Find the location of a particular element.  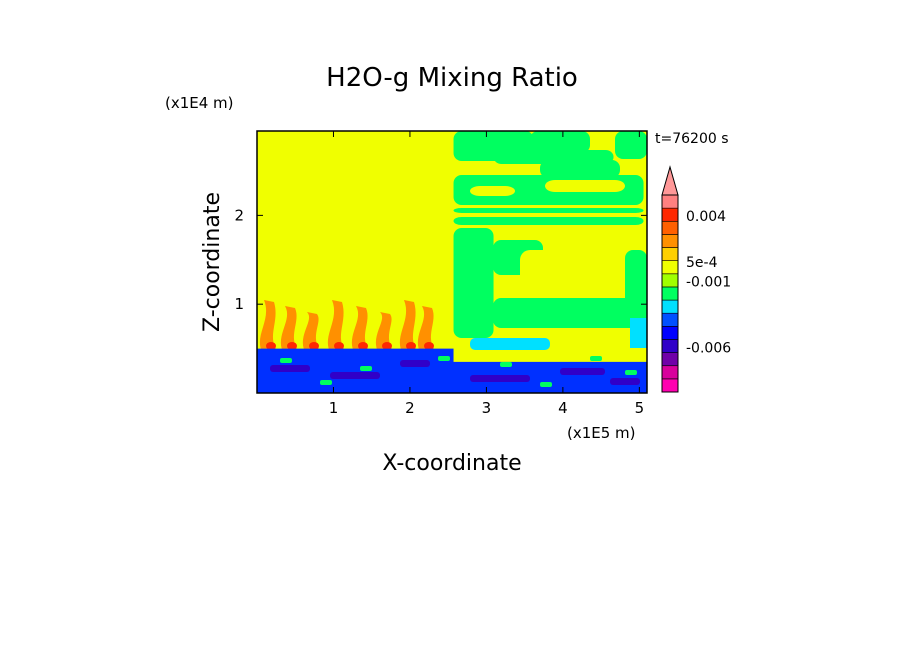

colorbar-extend-arrow is located at coordinates (670, 180).